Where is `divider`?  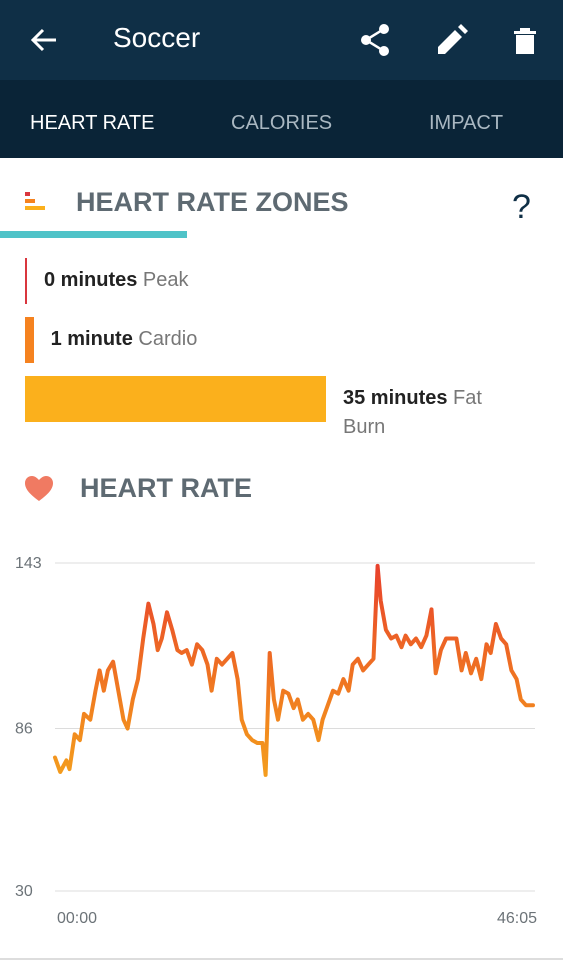 divider is located at coordinates (281, 959).